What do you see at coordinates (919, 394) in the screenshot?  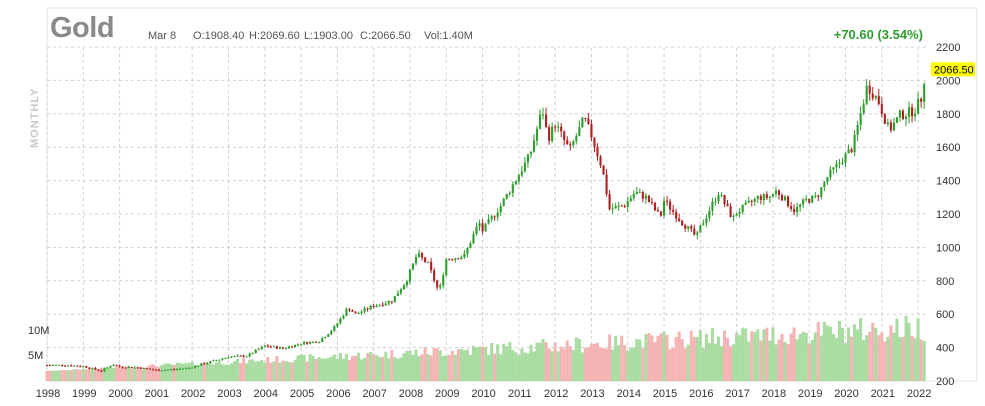 I see `x-tick-label: 2022` at bounding box center [919, 394].